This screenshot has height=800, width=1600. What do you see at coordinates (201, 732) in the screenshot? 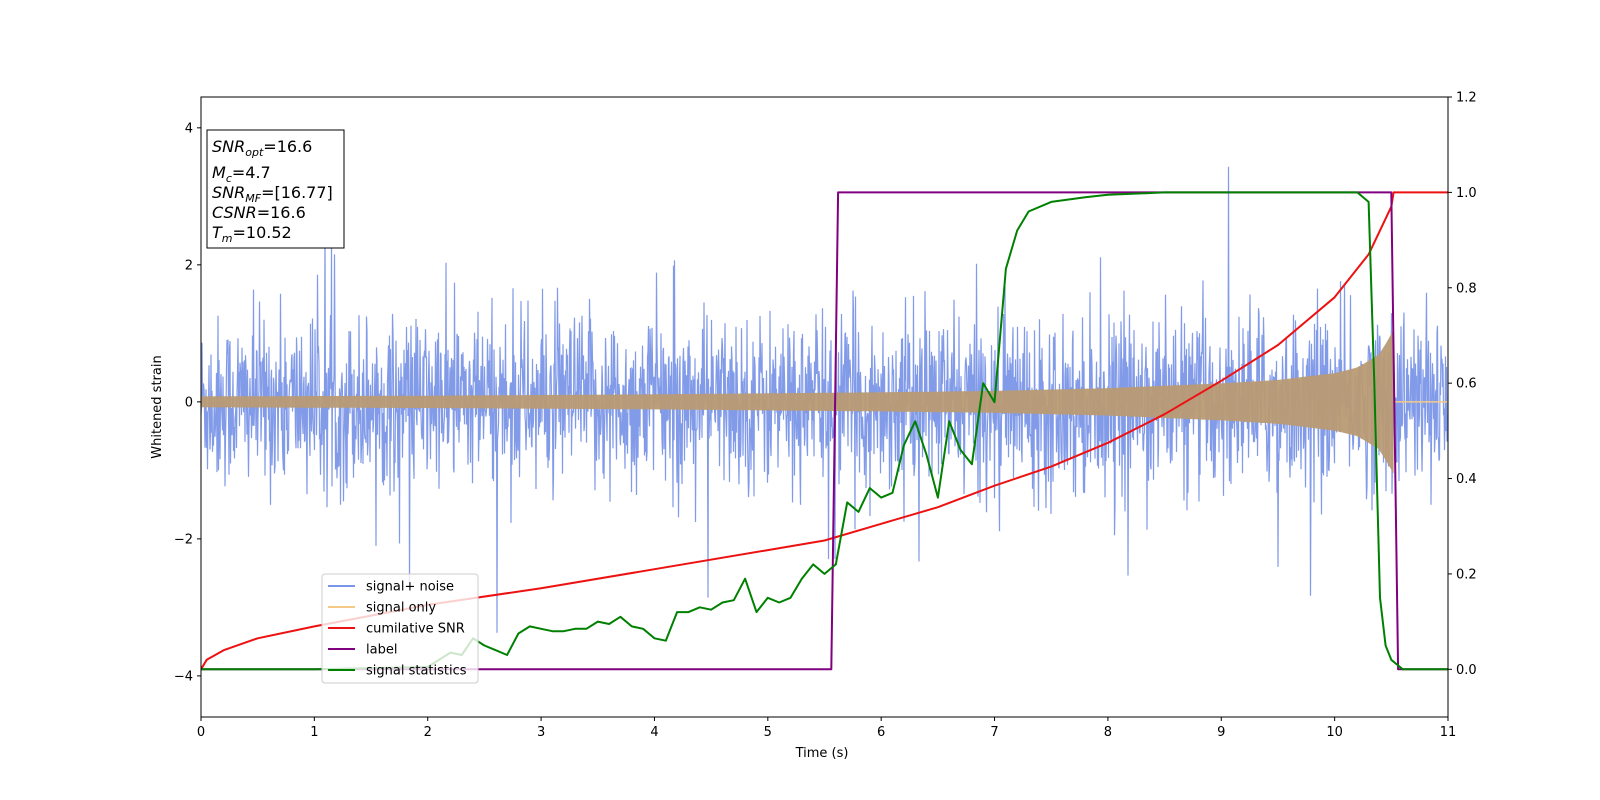
I see `x-tick-label: 0` at bounding box center [201, 732].